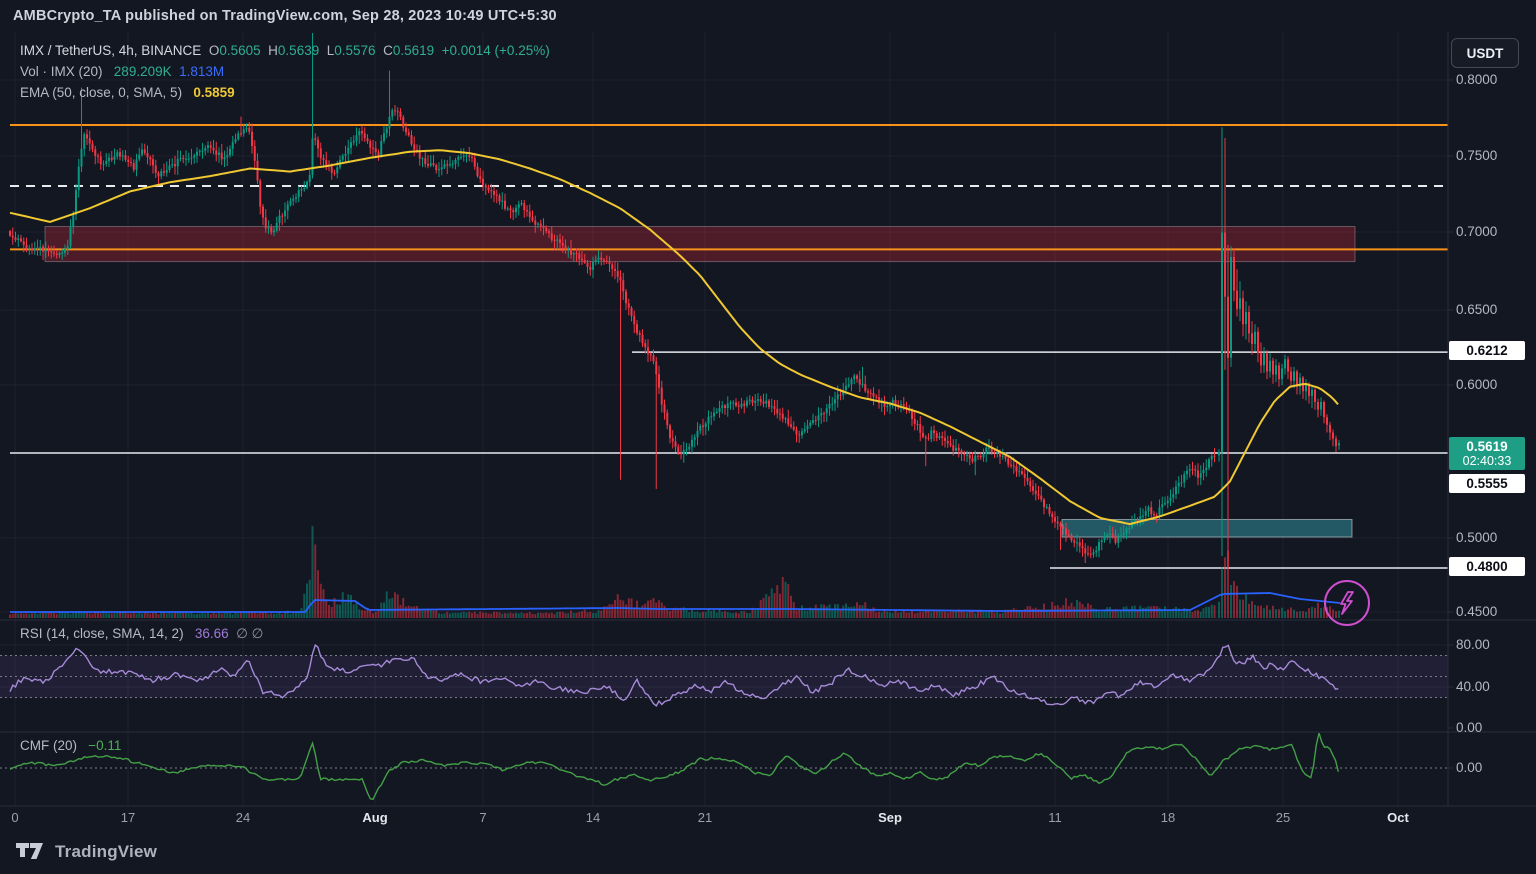  I want to click on price-scale-label-0.6000: 0.6000, so click(1477, 384).